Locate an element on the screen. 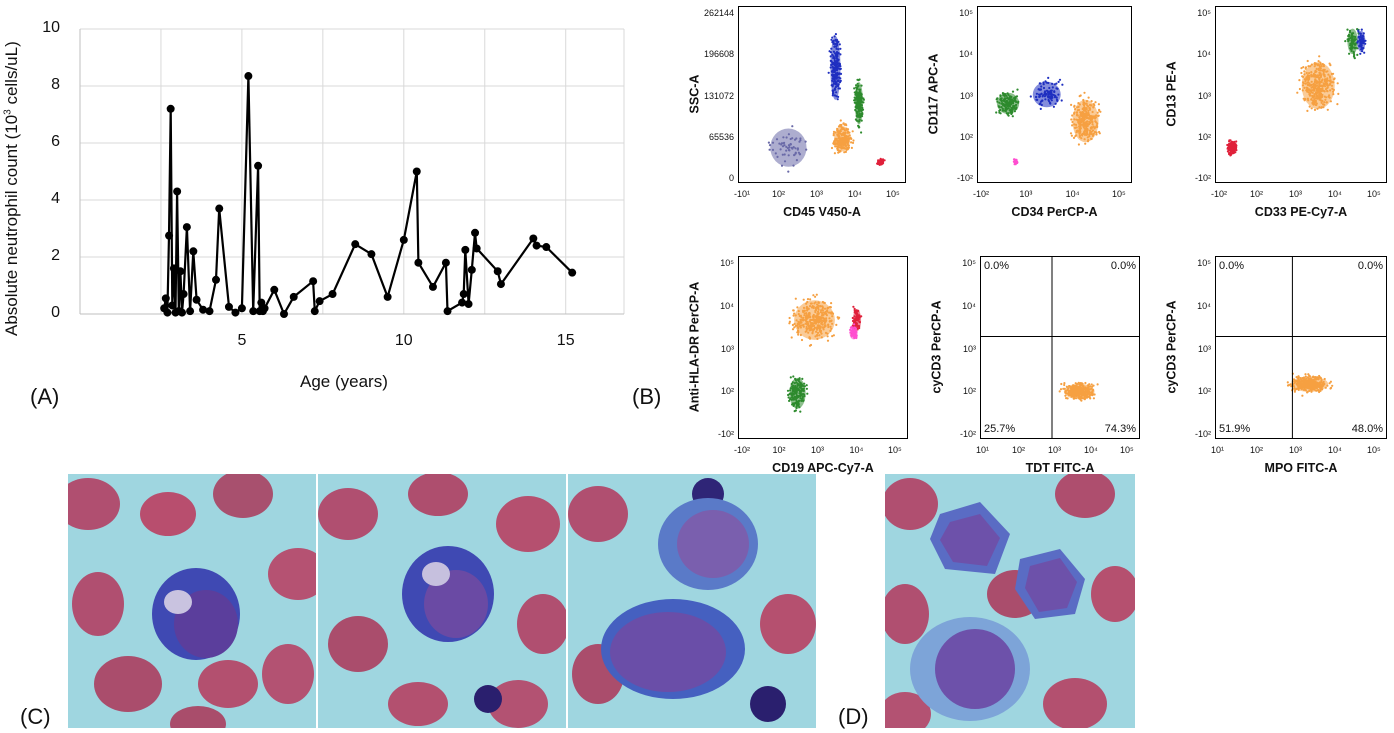 The width and height of the screenshot is (1394, 733). y-tick-label: 2 is located at coordinates (55, 255).